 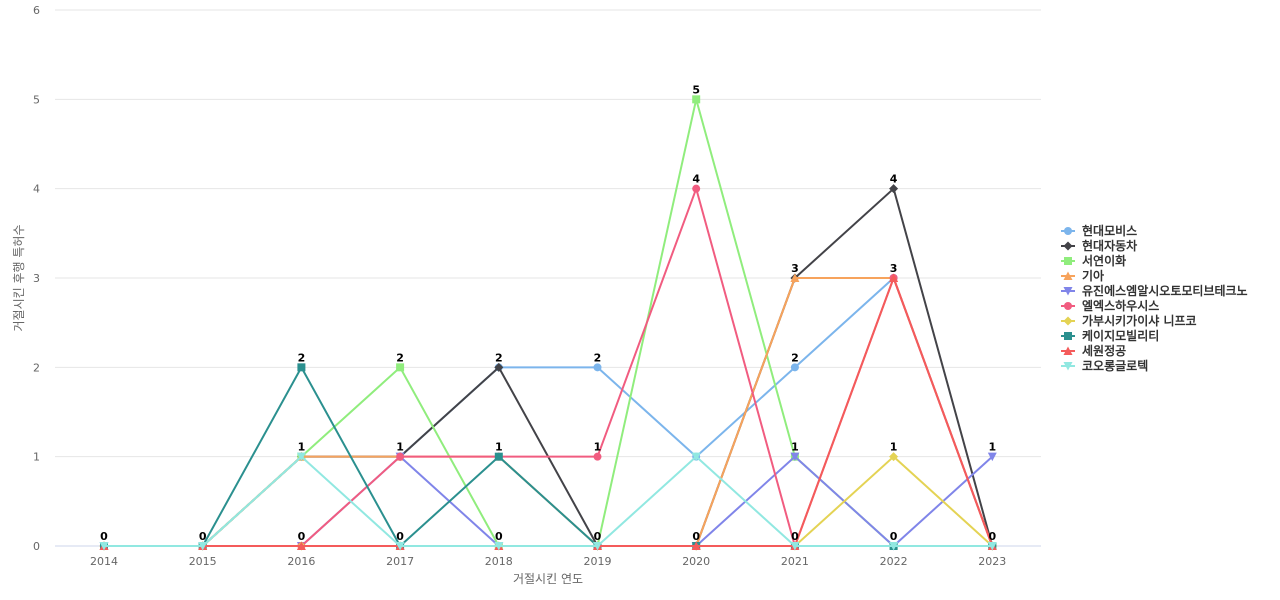 I want to click on legend-label: 현대모비스, so click(x=1109, y=230).